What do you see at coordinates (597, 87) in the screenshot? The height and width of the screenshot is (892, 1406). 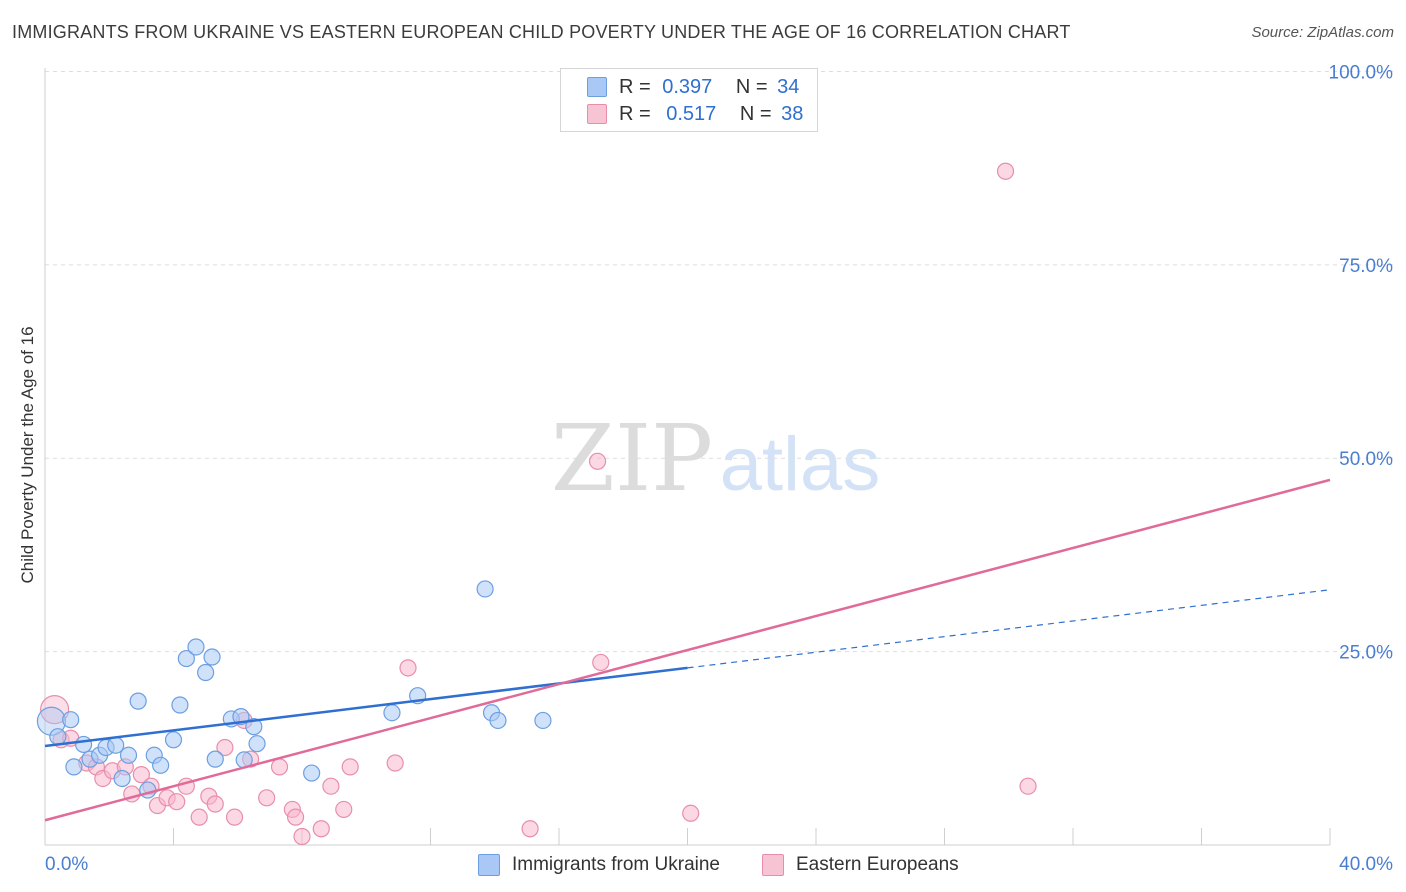 I see `legend-swatch-blue` at bounding box center [597, 87].